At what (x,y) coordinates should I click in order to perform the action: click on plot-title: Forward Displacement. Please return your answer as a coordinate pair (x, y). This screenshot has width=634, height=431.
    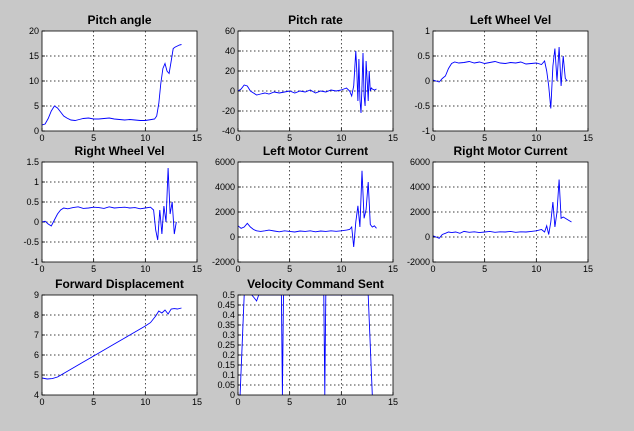
    Looking at the image, I should click on (119, 284).